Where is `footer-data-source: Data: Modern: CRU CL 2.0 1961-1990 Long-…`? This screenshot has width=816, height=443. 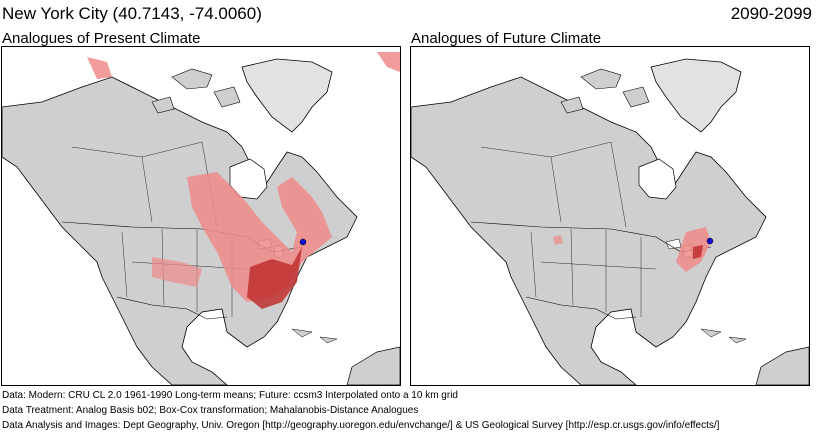 footer-data-source: Data: Modern: CRU CL 2.0 1961-1990 Long-… is located at coordinates (230, 395).